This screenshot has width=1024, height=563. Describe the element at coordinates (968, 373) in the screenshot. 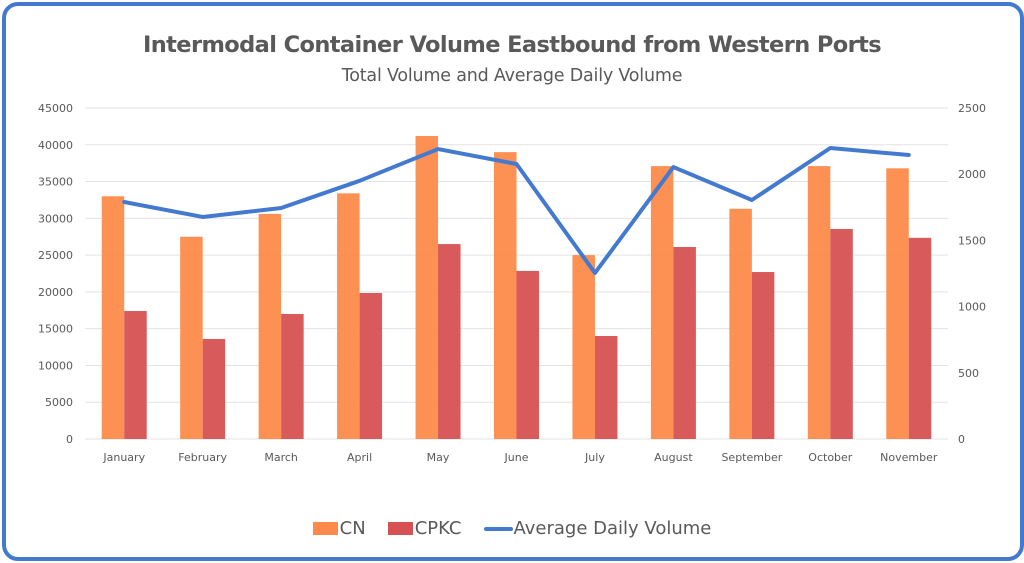

I see `y2-tick-label: 500` at that location.